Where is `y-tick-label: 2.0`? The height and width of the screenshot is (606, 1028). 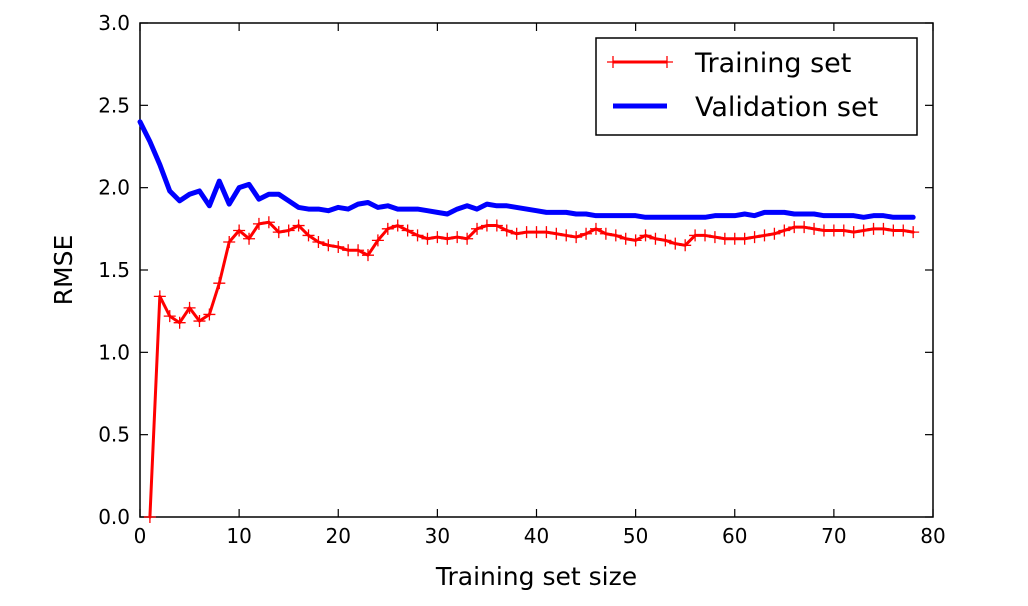
y-tick-label: 2.0 is located at coordinates (114, 188).